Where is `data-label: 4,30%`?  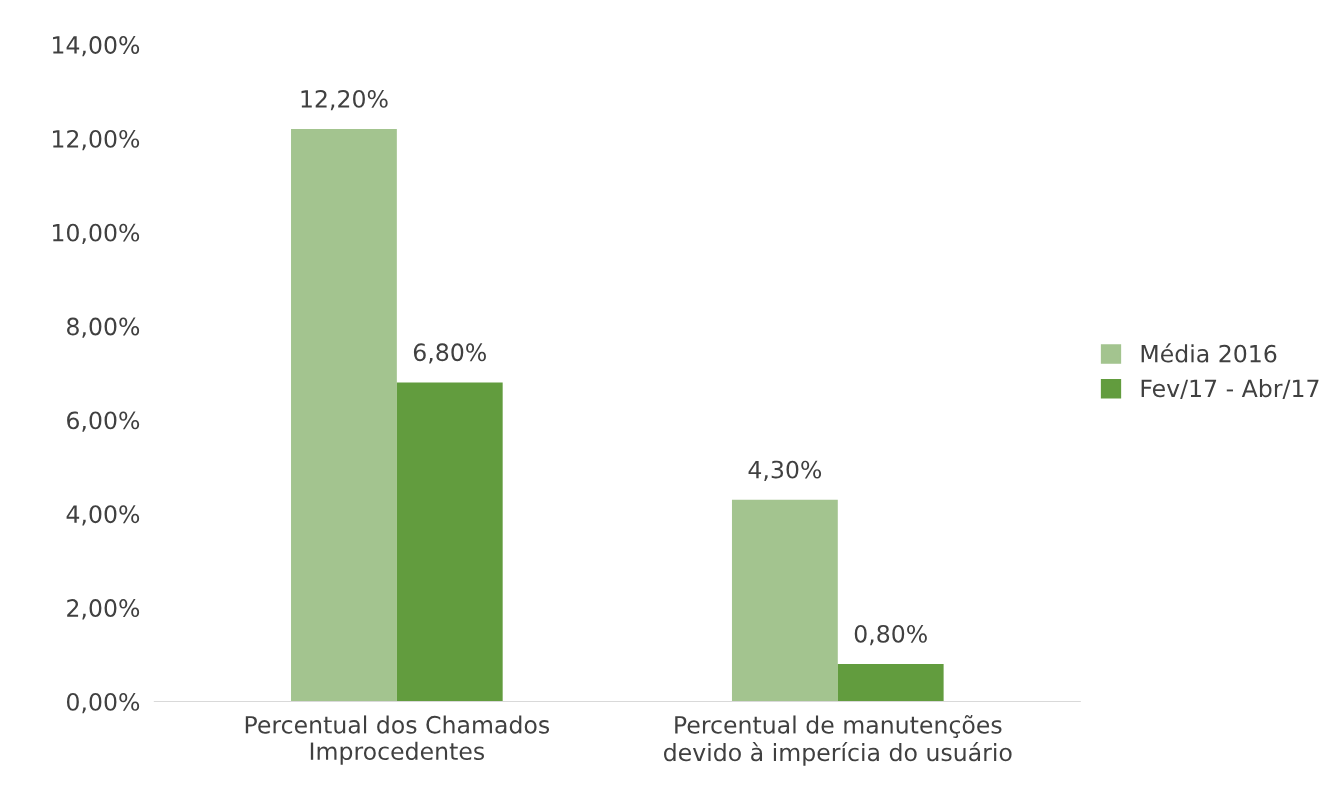 data-label: 4,30% is located at coordinates (785, 470).